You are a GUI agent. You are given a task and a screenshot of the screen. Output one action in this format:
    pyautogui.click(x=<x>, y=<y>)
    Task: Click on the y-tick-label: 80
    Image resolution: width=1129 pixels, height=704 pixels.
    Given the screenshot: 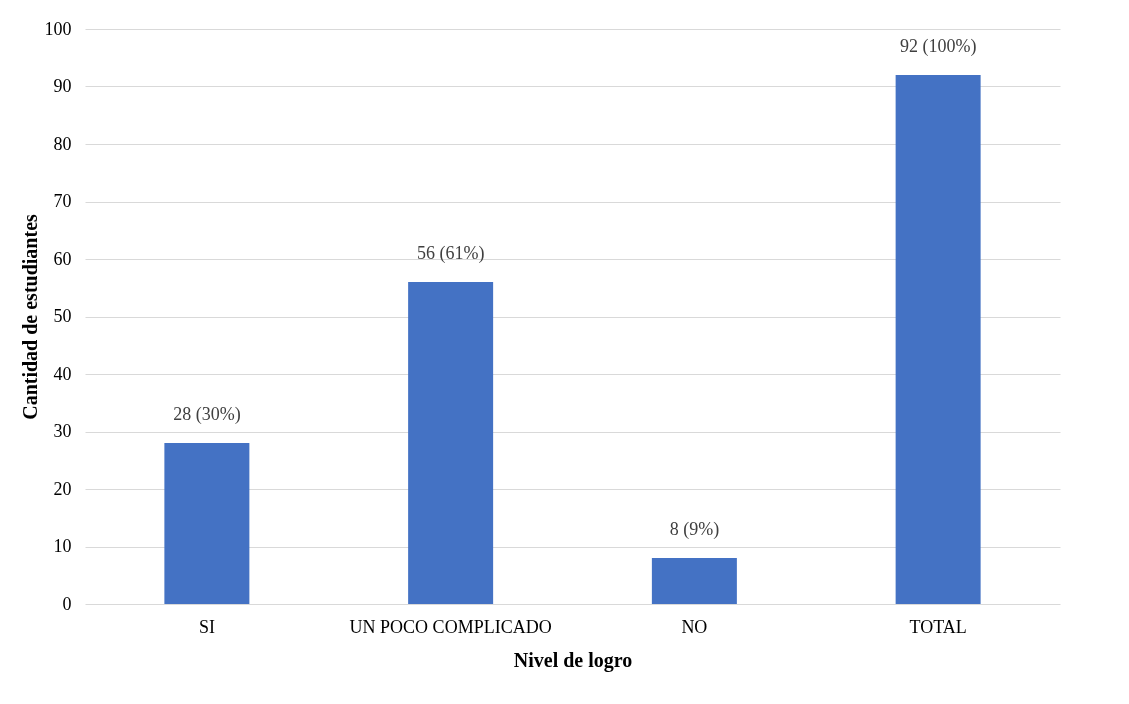 What is the action you would take?
    pyautogui.click(x=62, y=143)
    